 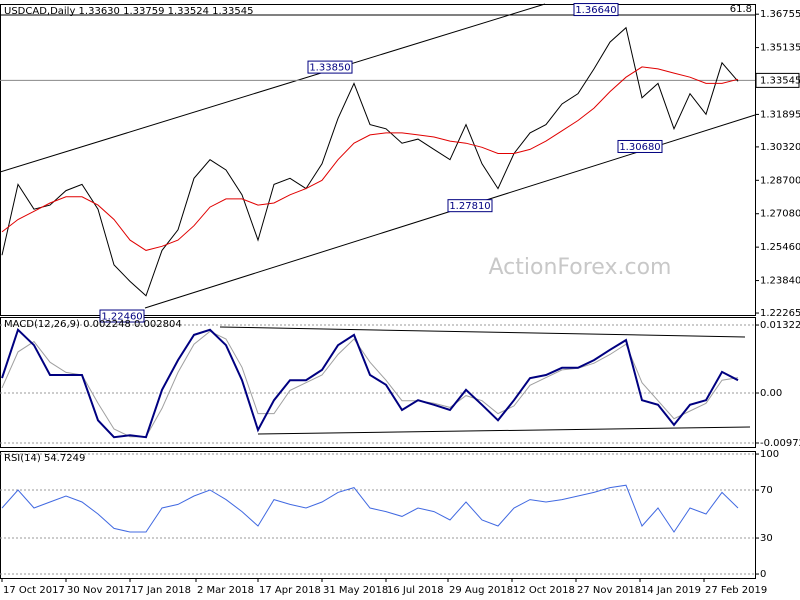 What do you see at coordinates (766, 490) in the screenshot?
I see `y-tick-label: 70` at bounding box center [766, 490].